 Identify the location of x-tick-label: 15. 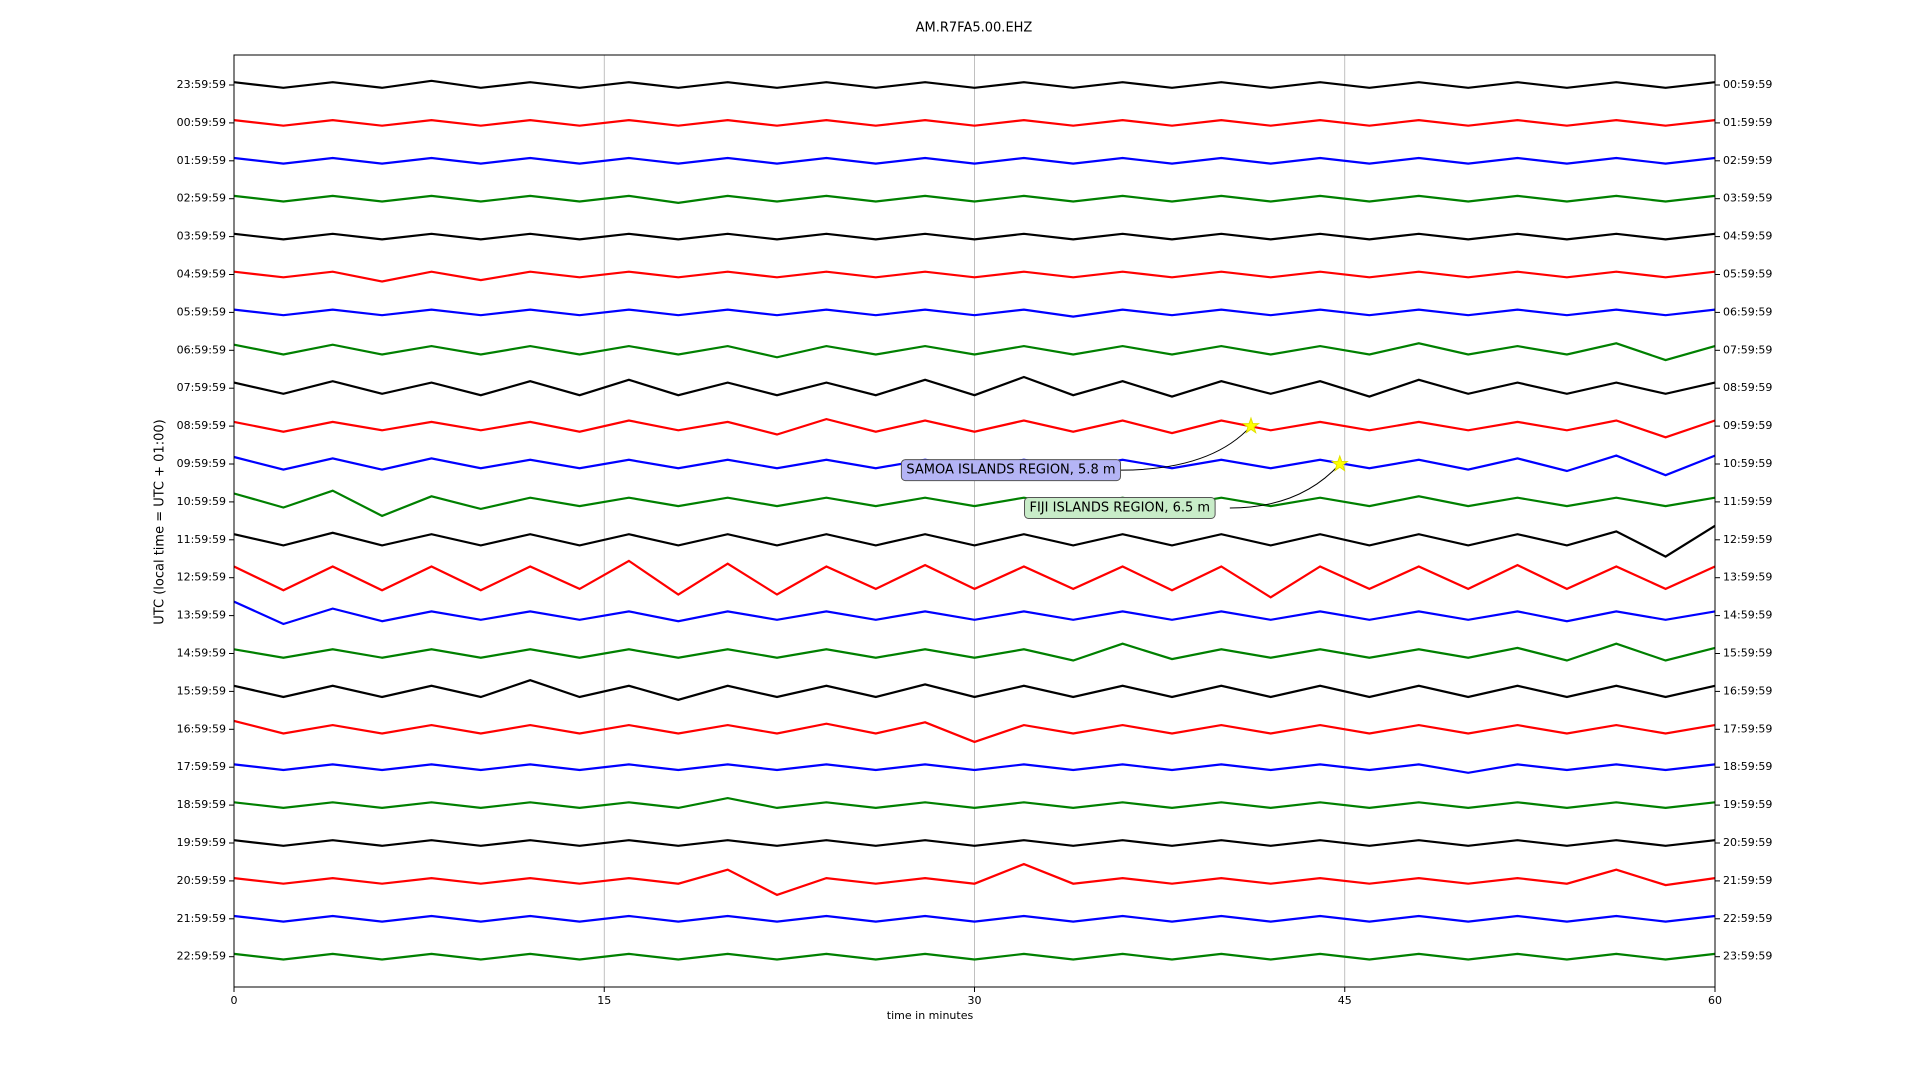
(604, 1000).